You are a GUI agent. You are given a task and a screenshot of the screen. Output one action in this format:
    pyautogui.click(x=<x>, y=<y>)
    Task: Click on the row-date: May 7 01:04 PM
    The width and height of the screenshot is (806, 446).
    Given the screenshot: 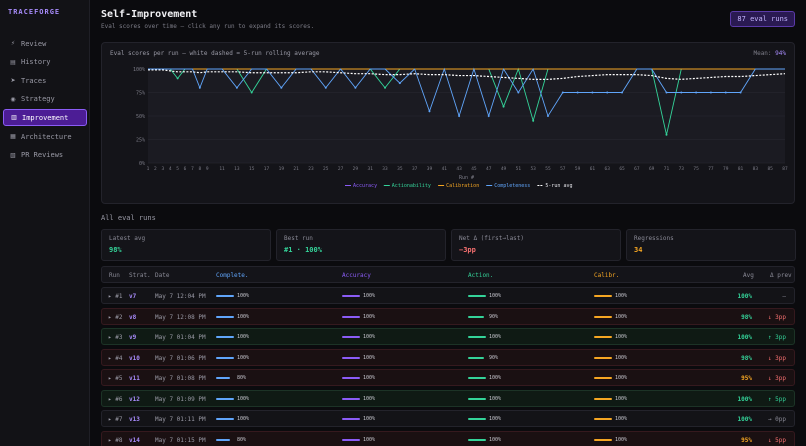 What is the action you would take?
    pyautogui.click(x=180, y=337)
    